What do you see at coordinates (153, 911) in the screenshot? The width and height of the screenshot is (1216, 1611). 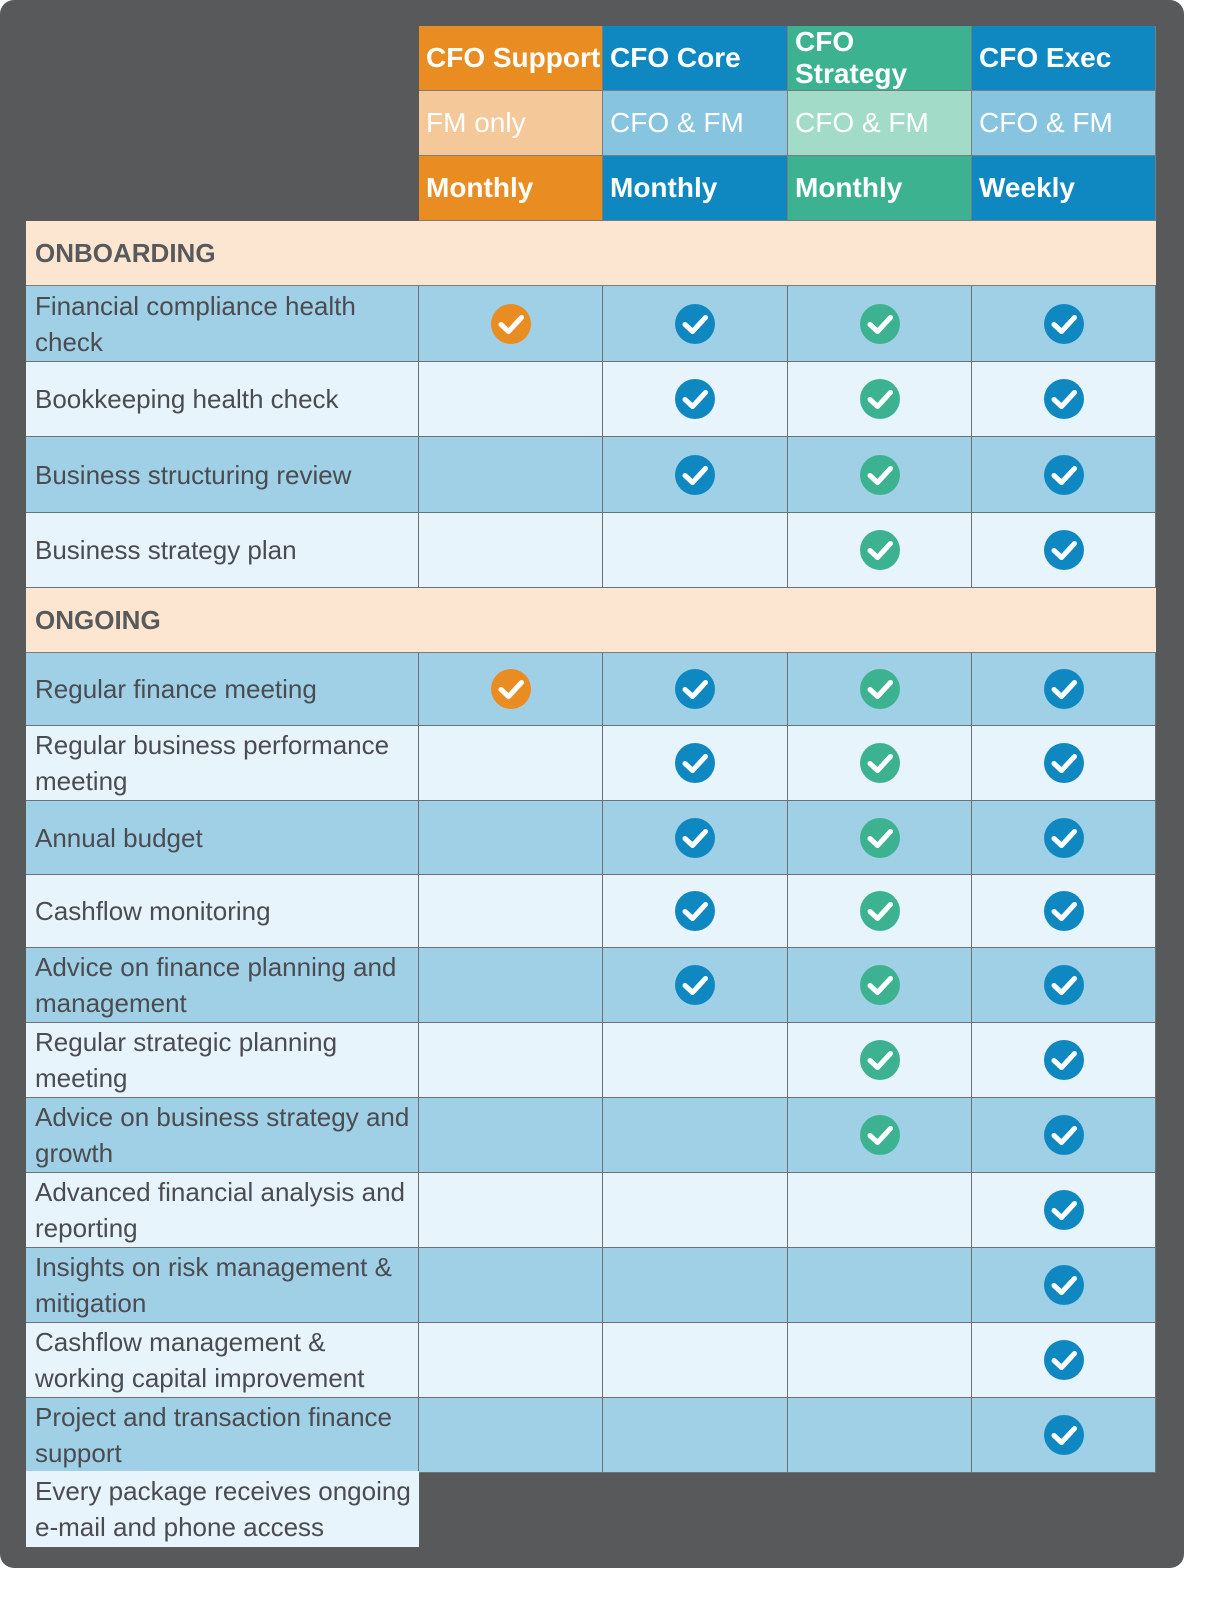 I see `feature-name: Cashflow monitoring` at bounding box center [153, 911].